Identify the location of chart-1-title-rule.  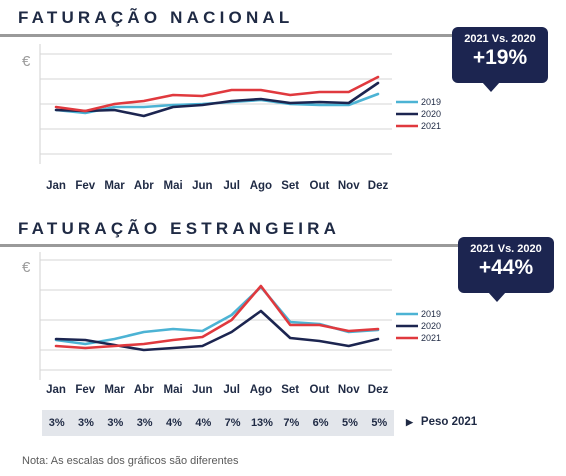
(250, 35).